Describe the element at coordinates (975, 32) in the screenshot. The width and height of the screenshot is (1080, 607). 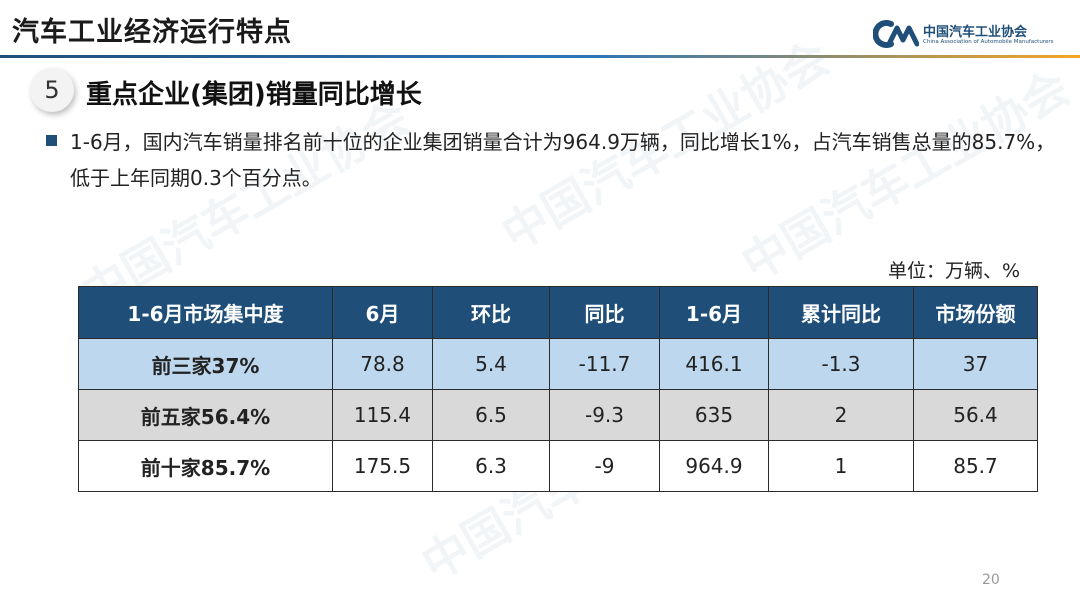
I see `logo-text-cn: 中国汽车工业协会` at that location.